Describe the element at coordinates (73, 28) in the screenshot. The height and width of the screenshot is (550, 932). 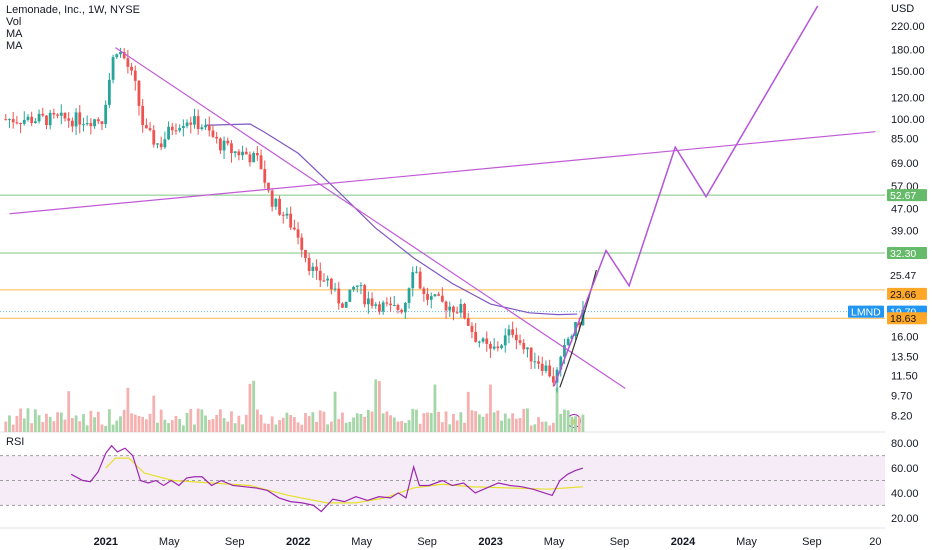
I see `chart-legend: Lemonade, Inc., 1W, NYSE Vol MA MA` at that location.